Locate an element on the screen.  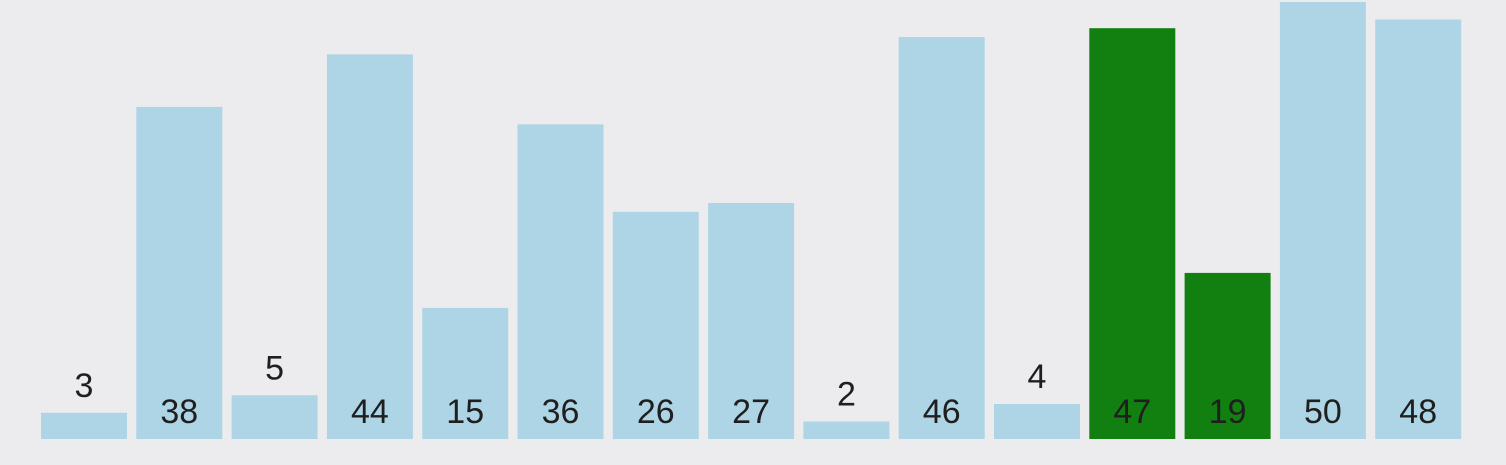
bar-value-label: 27 is located at coordinates (751, 412).